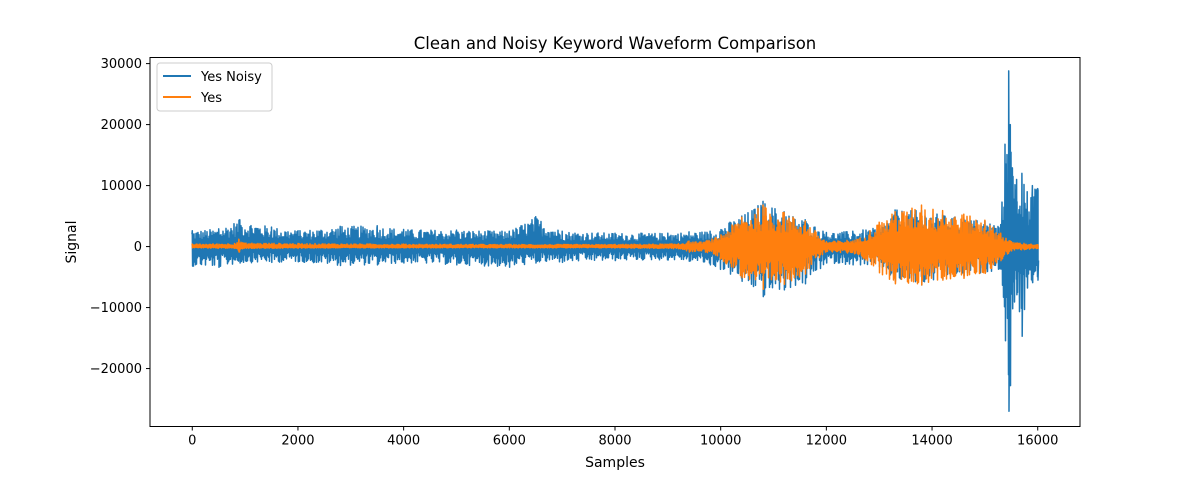 This screenshot has width=1200, height=480. What do you see at coordinates (120, 217) in the screenshot?
I see `y-axis: −20000 −10000 0 10000 20000 30000` at bounding box center [120, 217].